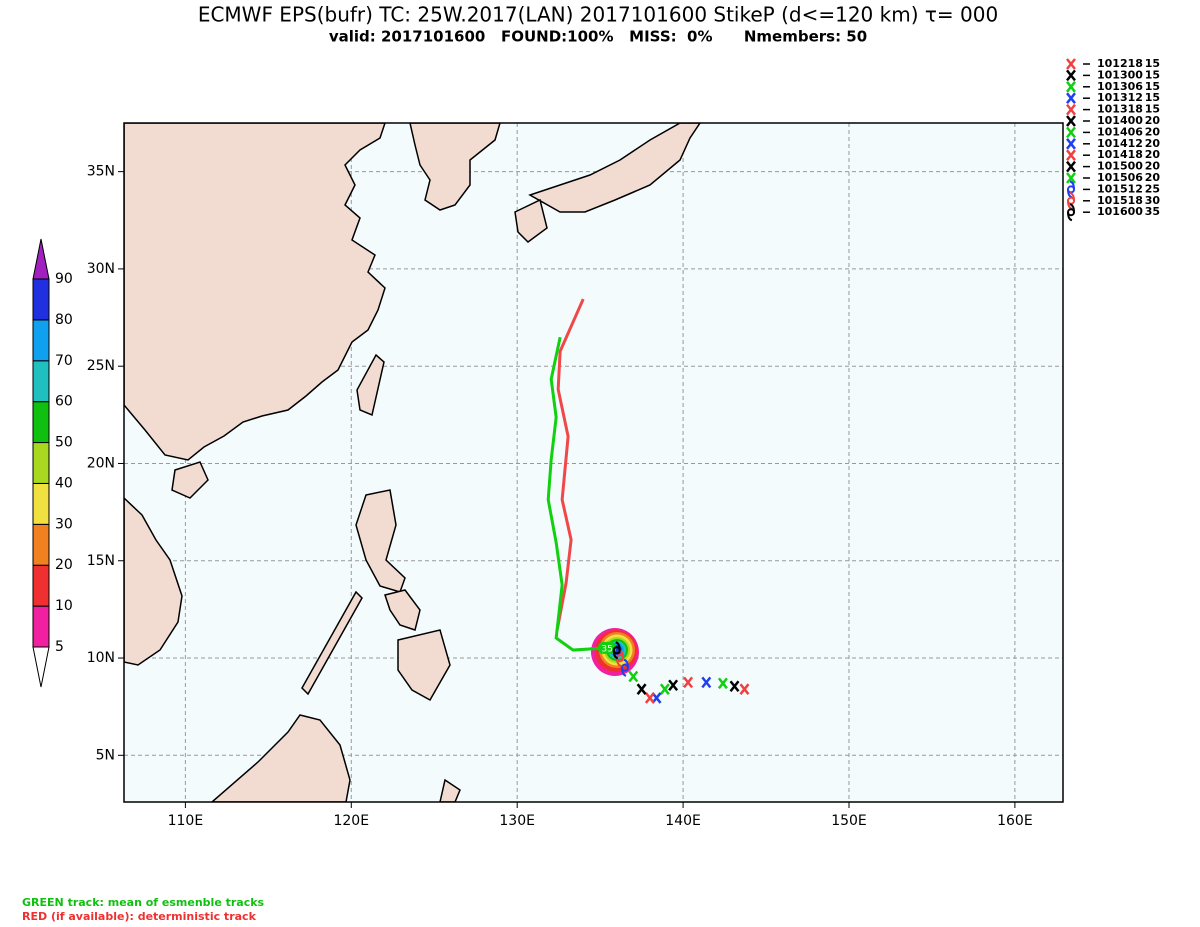  I want to click on x-tick-label: 120E, so click(351, 821).